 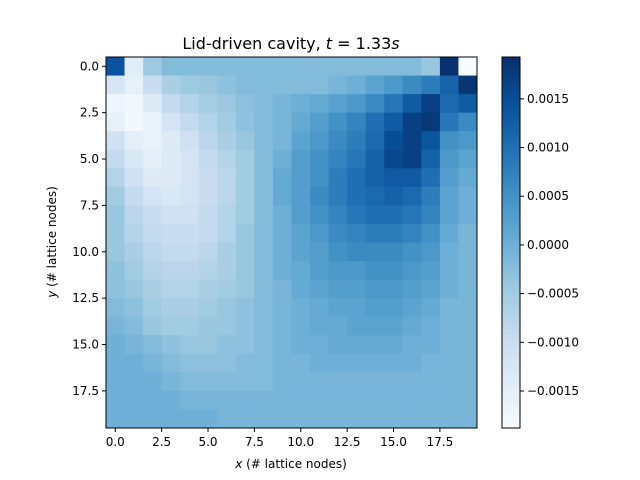 I want to click on colorbar-tick-label: 0.0000, so click(x=548, y=245).